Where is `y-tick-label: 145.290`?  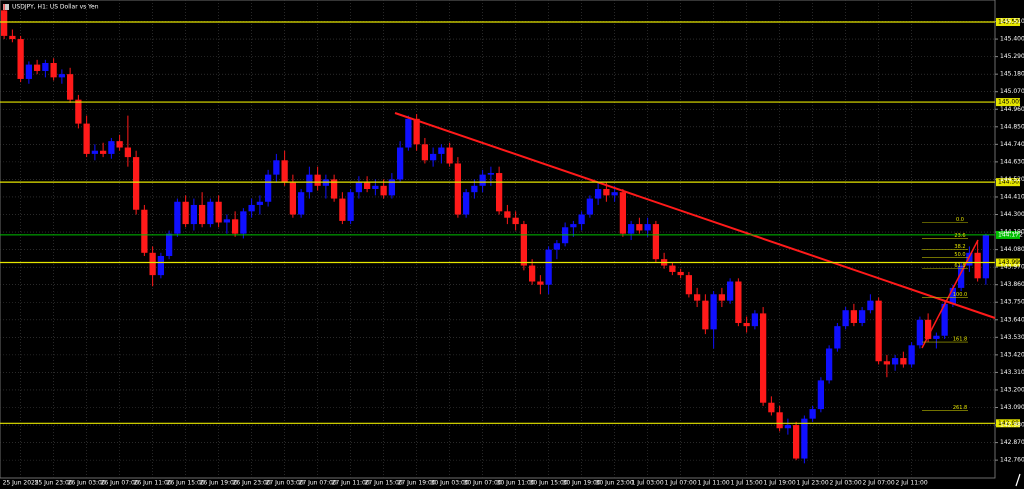
y-tick-label: 145.290 is located at coordinates (1012, 56).